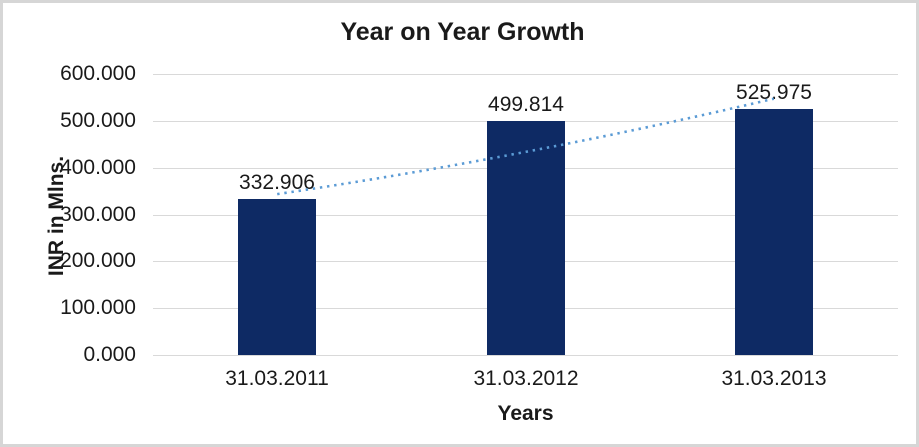  I want to click on y-tick-label: 100.000, so click(98, 307).